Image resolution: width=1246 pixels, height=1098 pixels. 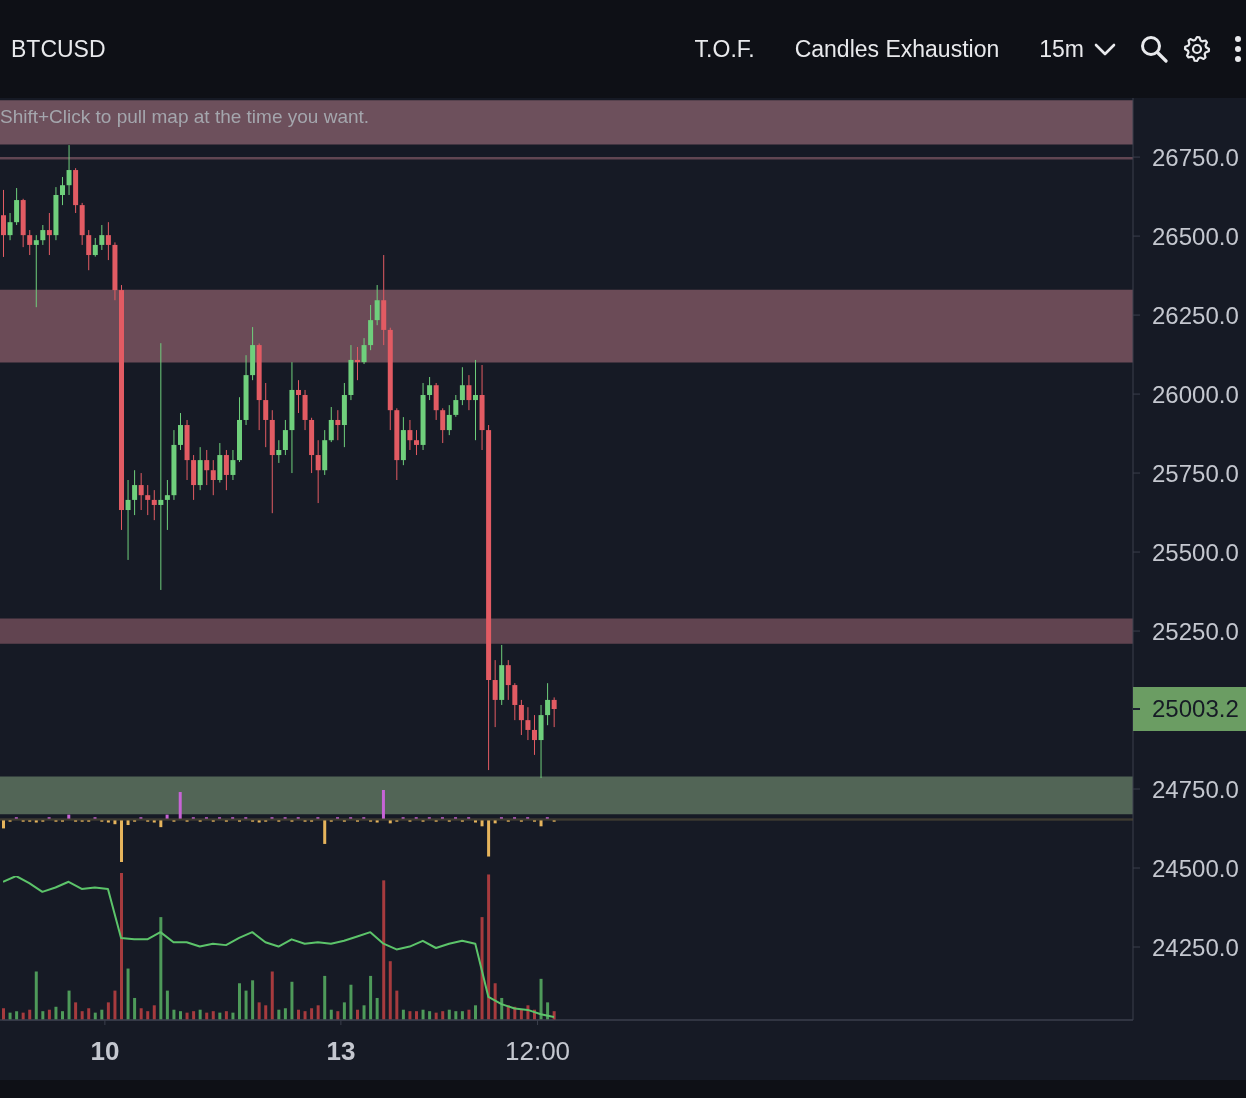 I want to click on y-tick-label: 24500.0, so click(x=1195, y=868).